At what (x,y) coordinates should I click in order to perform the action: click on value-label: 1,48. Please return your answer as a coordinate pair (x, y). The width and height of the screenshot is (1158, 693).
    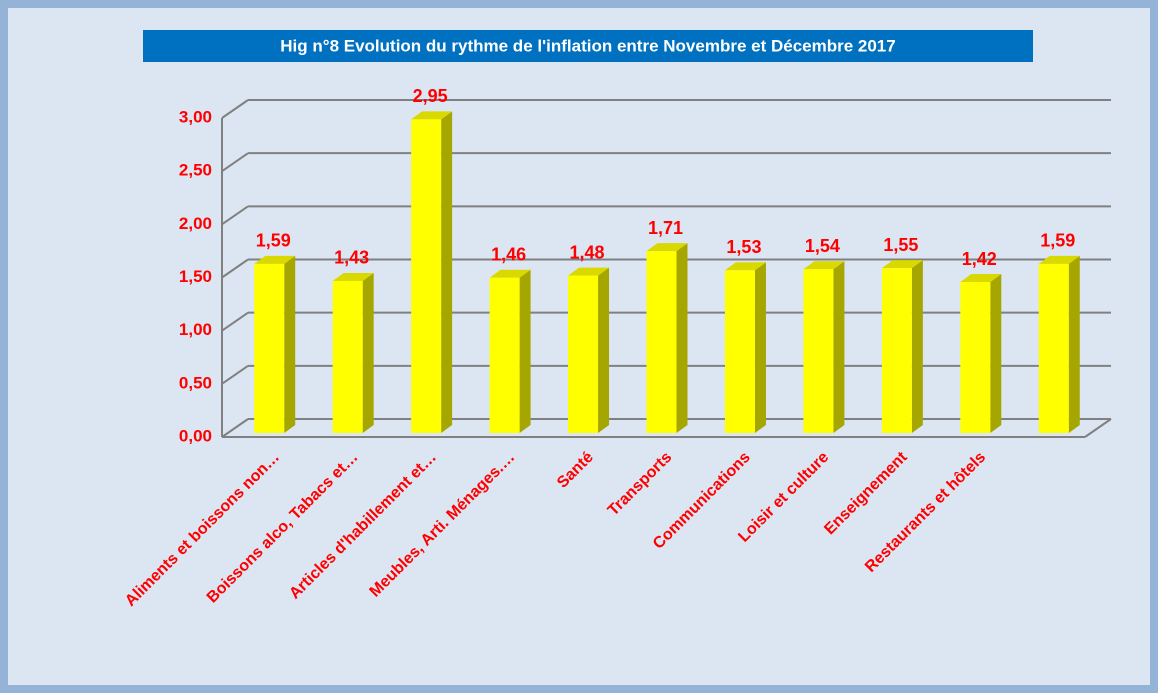
    Looking at the image, I should click on (587, 252).